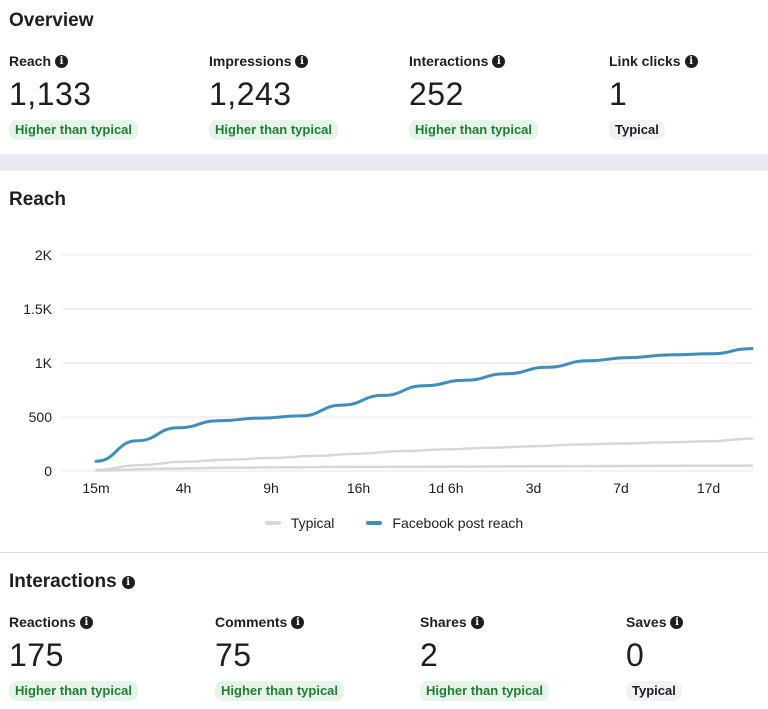  Describe the element at coordinates (504, 96) in the screenshot. I see `metric-interactions: Interactions i 252 Higher than typical` at that location.